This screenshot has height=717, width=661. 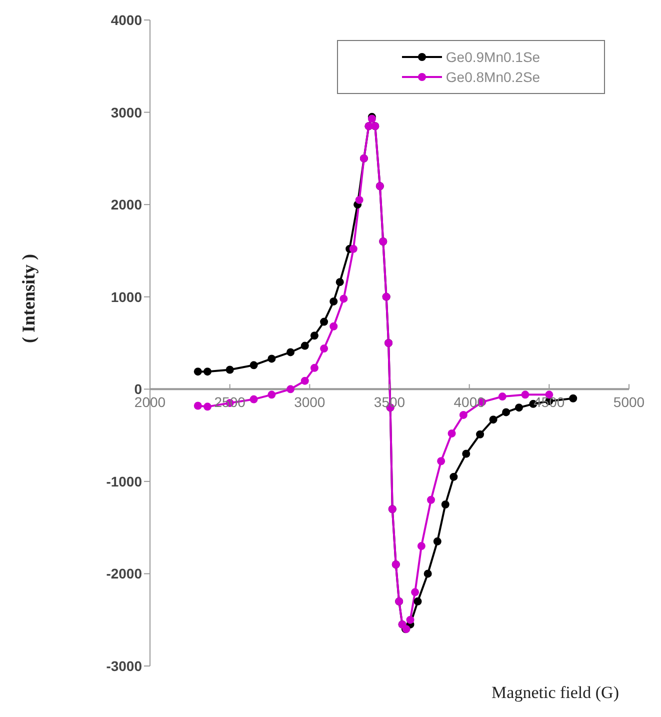 I want to click on y-tick-label: -3000, so click(x=124, y=666).